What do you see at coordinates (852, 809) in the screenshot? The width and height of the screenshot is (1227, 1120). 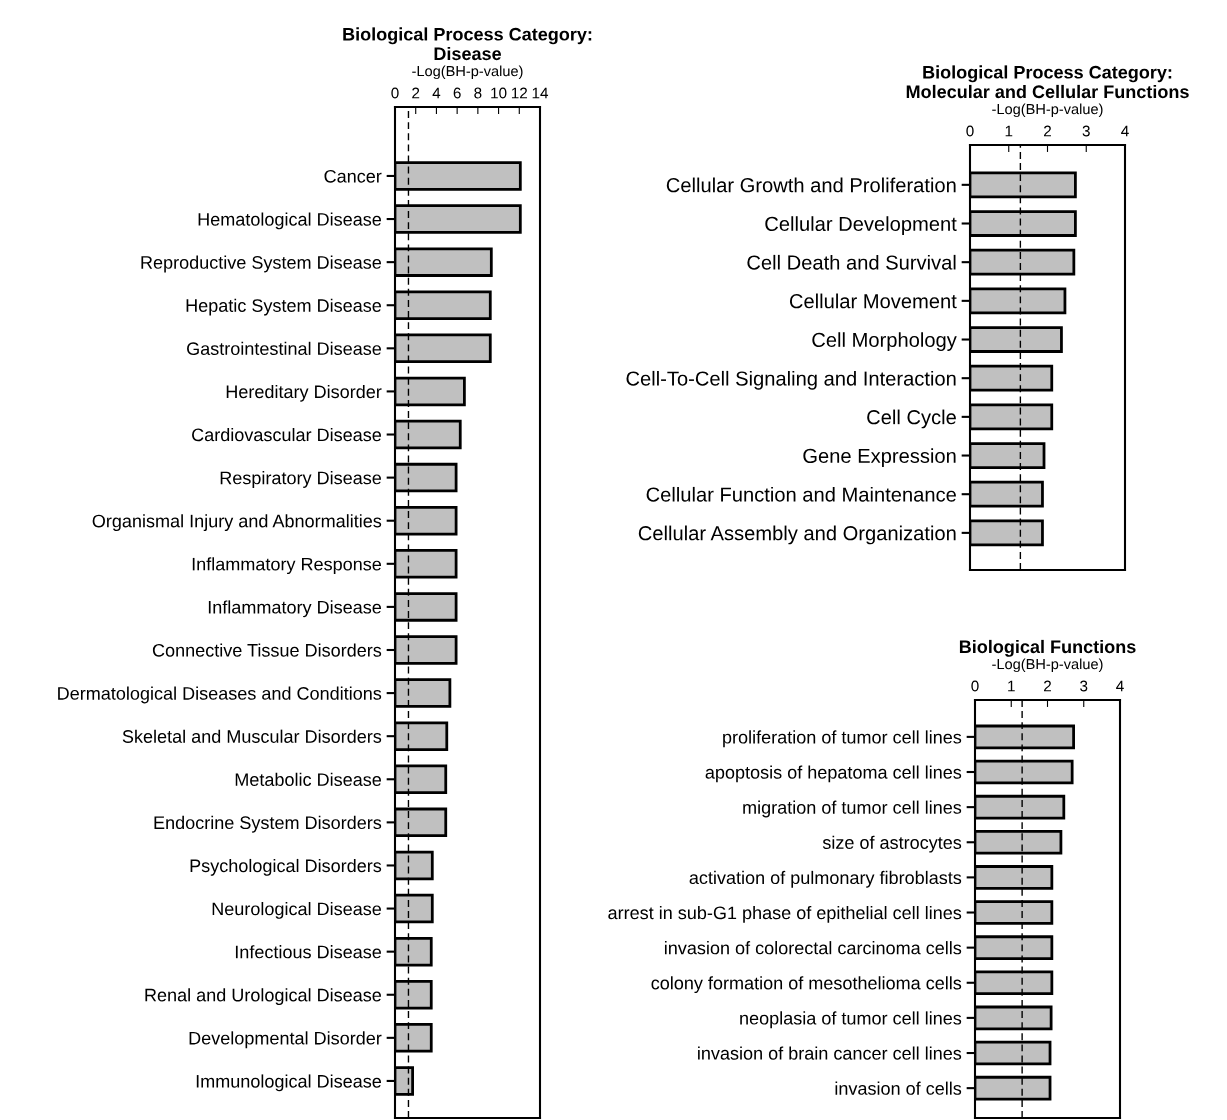 I see `y-tick-label: migration of tumor cell lines` at bounding box center [852, 809].